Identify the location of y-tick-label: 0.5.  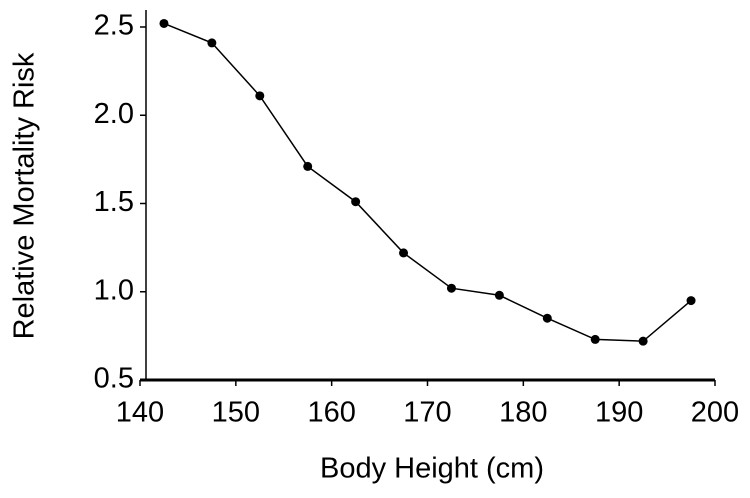
(114, 379).